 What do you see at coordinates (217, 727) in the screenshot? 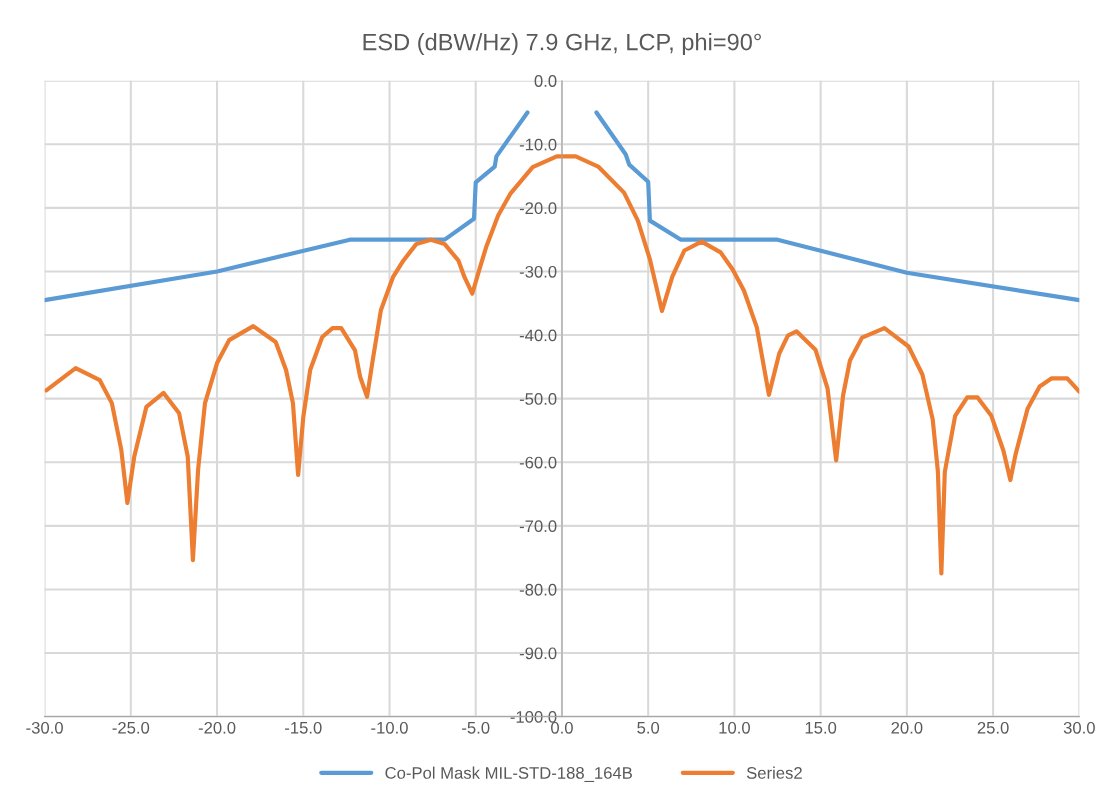
I see `x-tick-label: -20.0` at bounding box center [217, 727].